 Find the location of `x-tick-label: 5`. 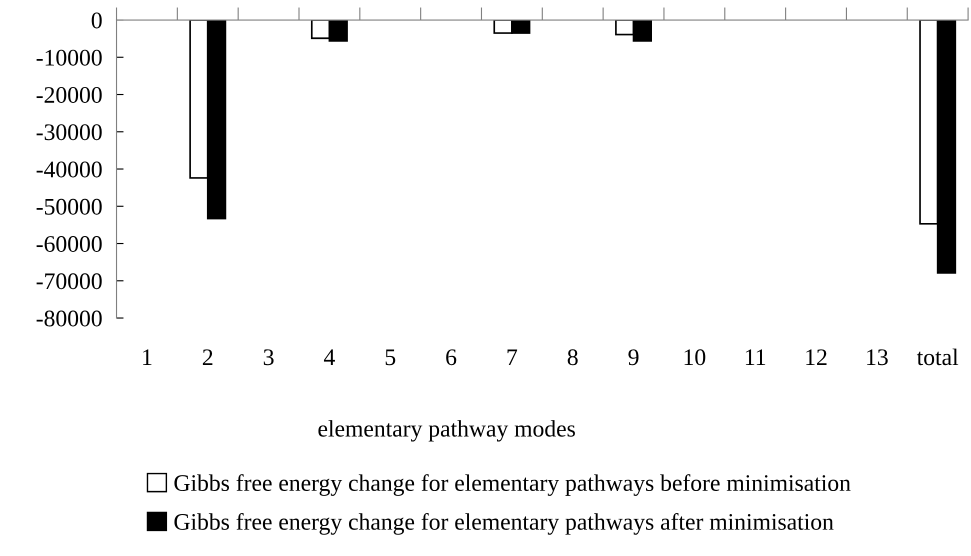

x-tick-label: 5 is located at coordinates (391, 358).